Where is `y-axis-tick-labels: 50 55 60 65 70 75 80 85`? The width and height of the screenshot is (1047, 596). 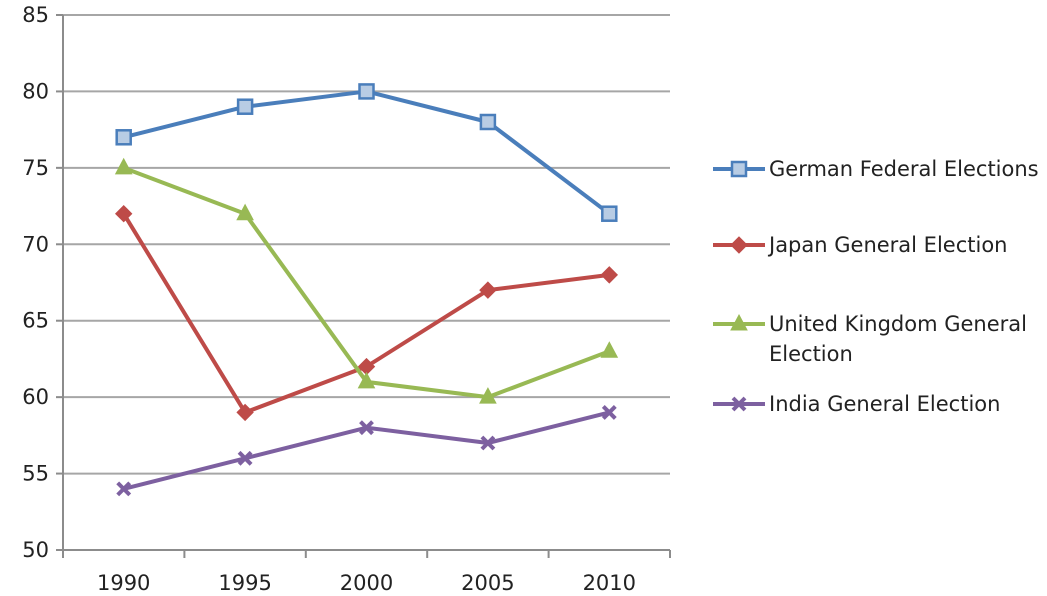 y-axis-tick-labels: 50 55 60 65 70 75 80 85 is located at coordinates (35, 282).